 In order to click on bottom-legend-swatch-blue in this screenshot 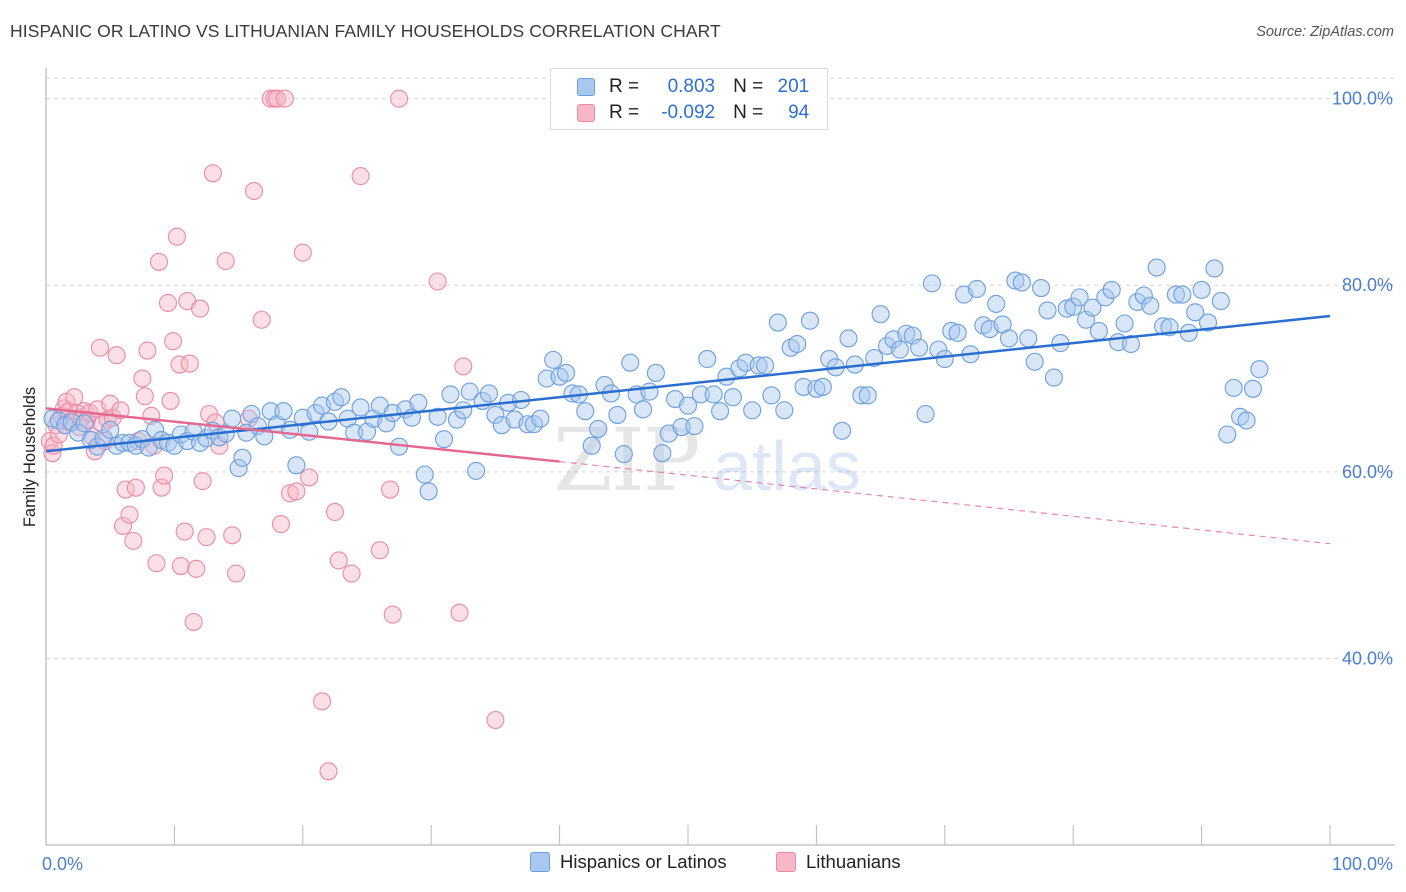, I will do `click(540, 862)`.